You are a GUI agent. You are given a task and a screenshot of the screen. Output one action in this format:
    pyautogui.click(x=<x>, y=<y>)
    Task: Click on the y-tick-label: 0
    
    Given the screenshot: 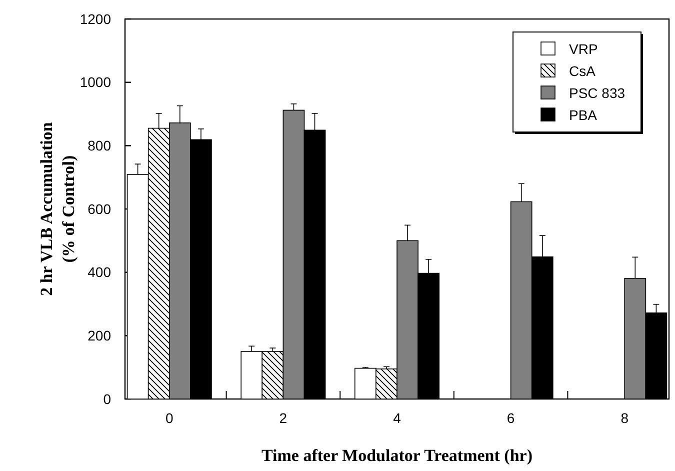 What is the action you would take?
    pyautogui.click(x=107, y=398)
    